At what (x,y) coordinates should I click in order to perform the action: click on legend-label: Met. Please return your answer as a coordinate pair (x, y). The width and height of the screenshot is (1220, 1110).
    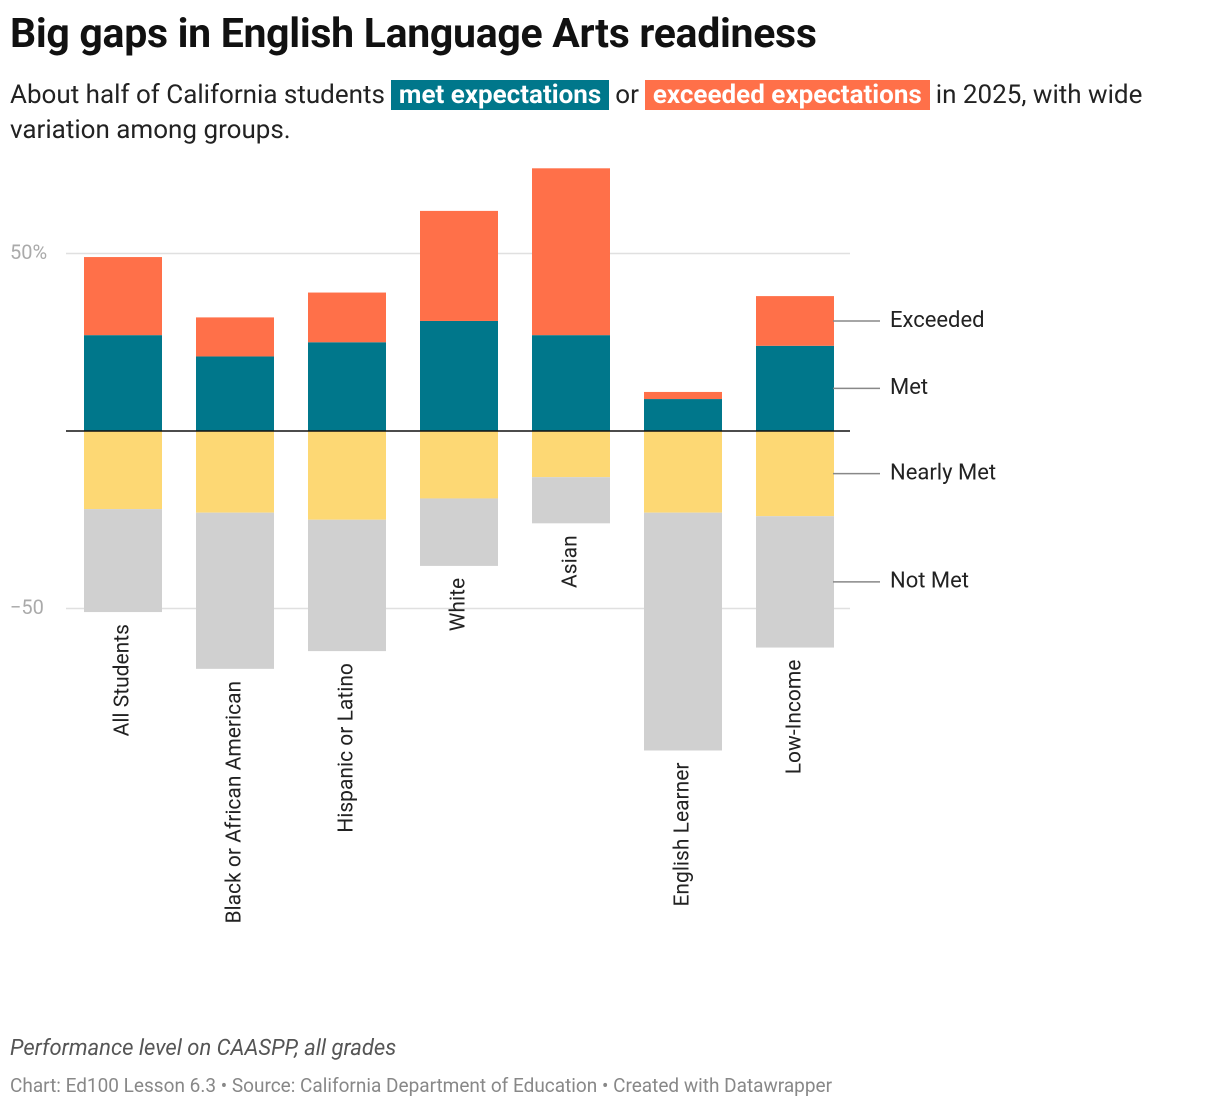
    Looking at the image, I should click on (909, 387).